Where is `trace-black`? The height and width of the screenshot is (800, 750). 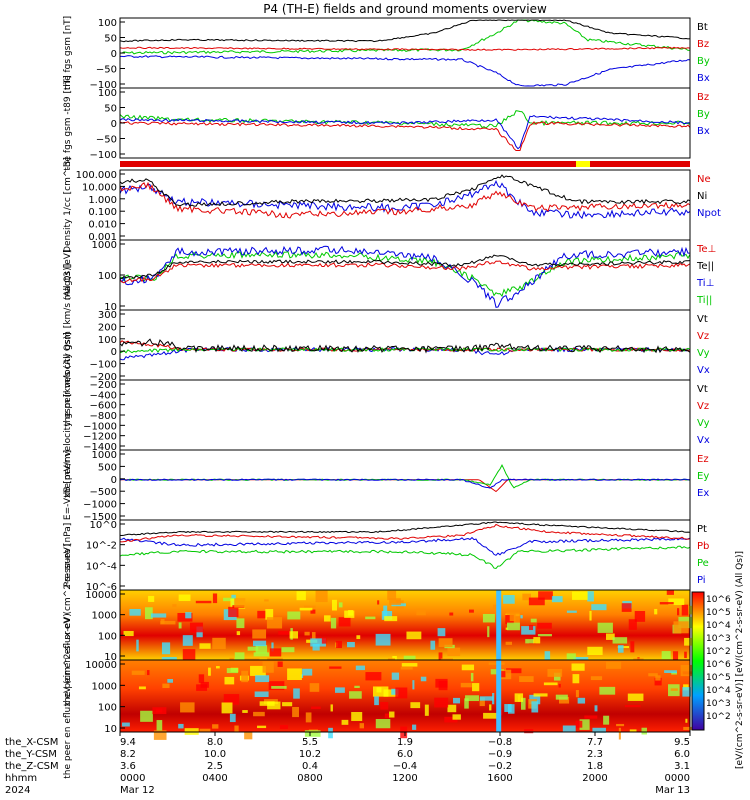
trace-black is located at coordinates (405, 529).